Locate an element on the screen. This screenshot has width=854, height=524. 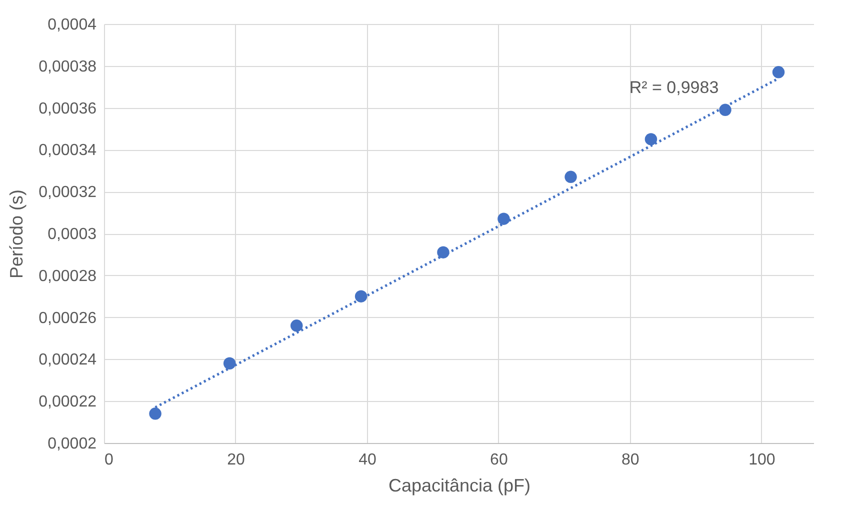
y-tick-label: 0,00034 is located at coordinates (67, 151).